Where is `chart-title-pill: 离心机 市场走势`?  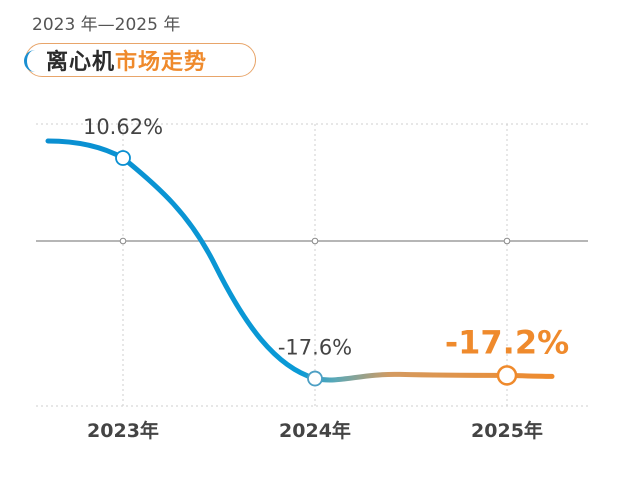
chart-title-pill: 离心机 市场走势 is located at coordinates (140, 60).